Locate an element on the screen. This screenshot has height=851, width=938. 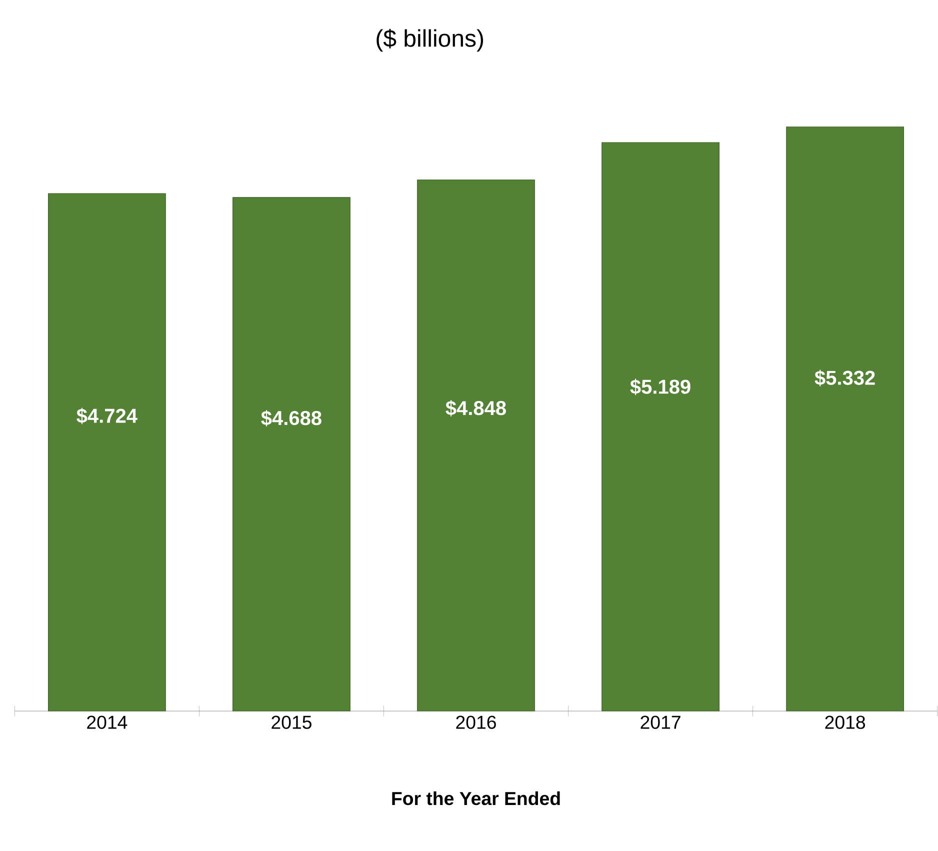
x-axis-title: For the Year Ended is located at coordinates (476, 798).